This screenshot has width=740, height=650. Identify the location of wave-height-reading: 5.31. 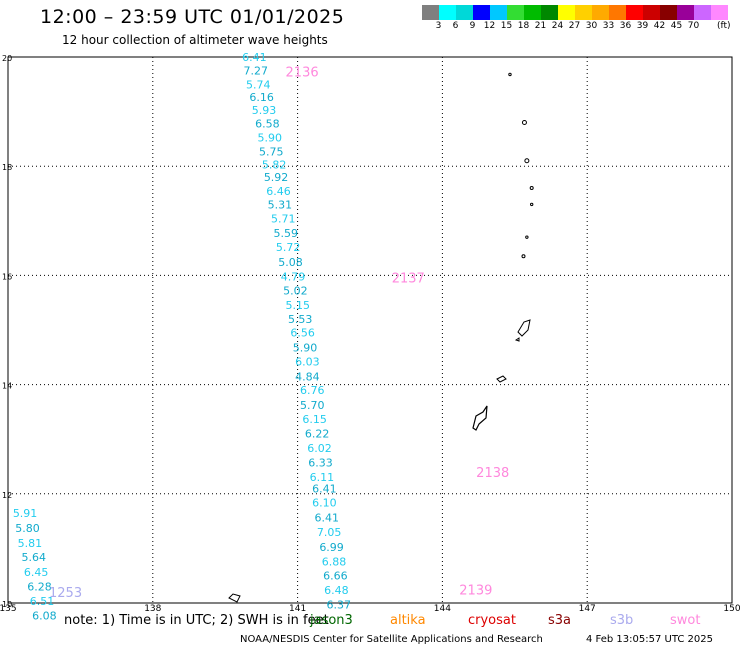
(280, 204).